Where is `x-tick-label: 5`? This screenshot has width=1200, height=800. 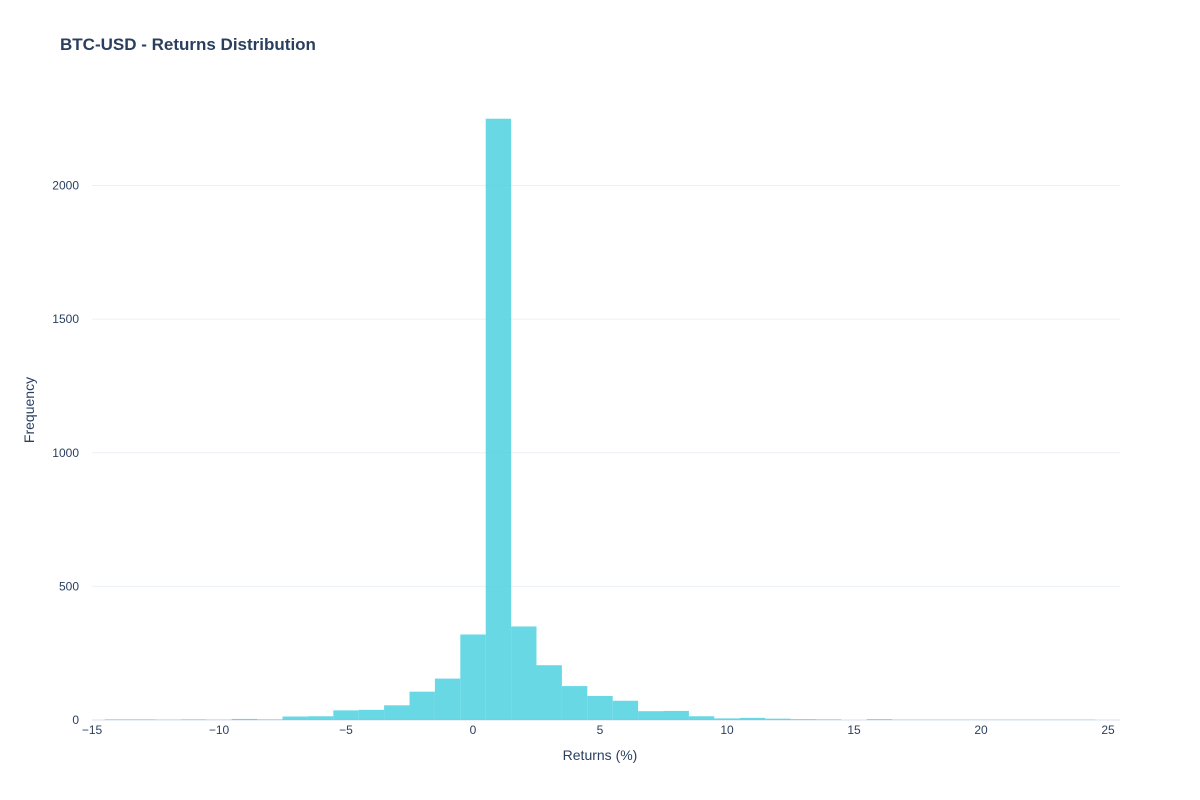
x-tick-label: 5 is located at coordinates (600, 730).